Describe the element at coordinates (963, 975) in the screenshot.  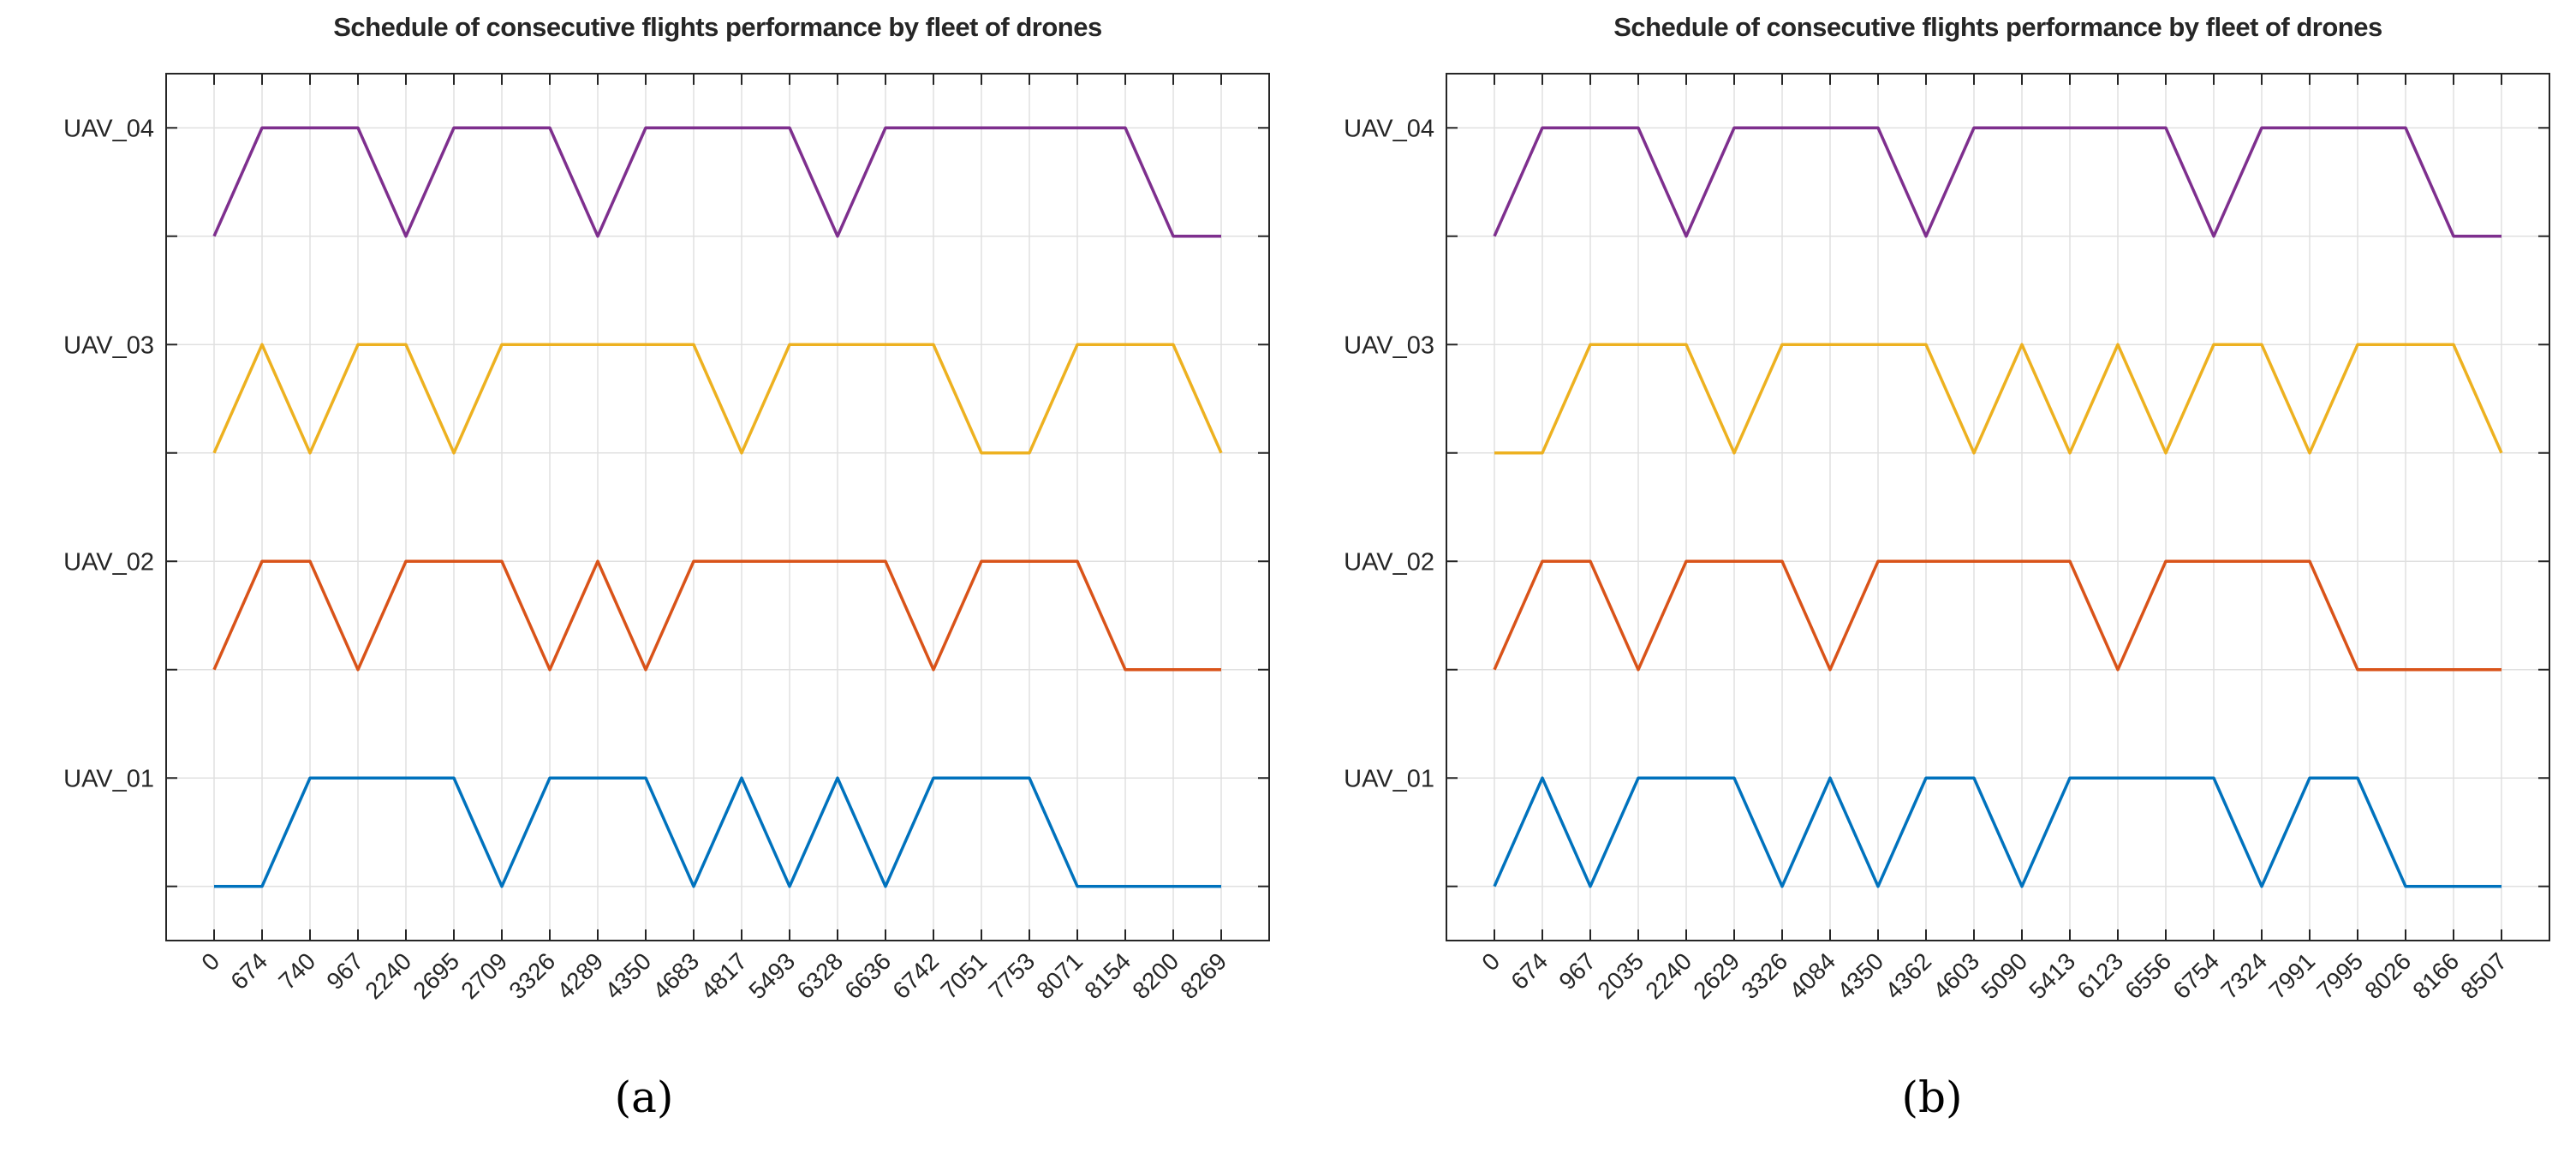
I see `x-tick-label: 7051` at that location.